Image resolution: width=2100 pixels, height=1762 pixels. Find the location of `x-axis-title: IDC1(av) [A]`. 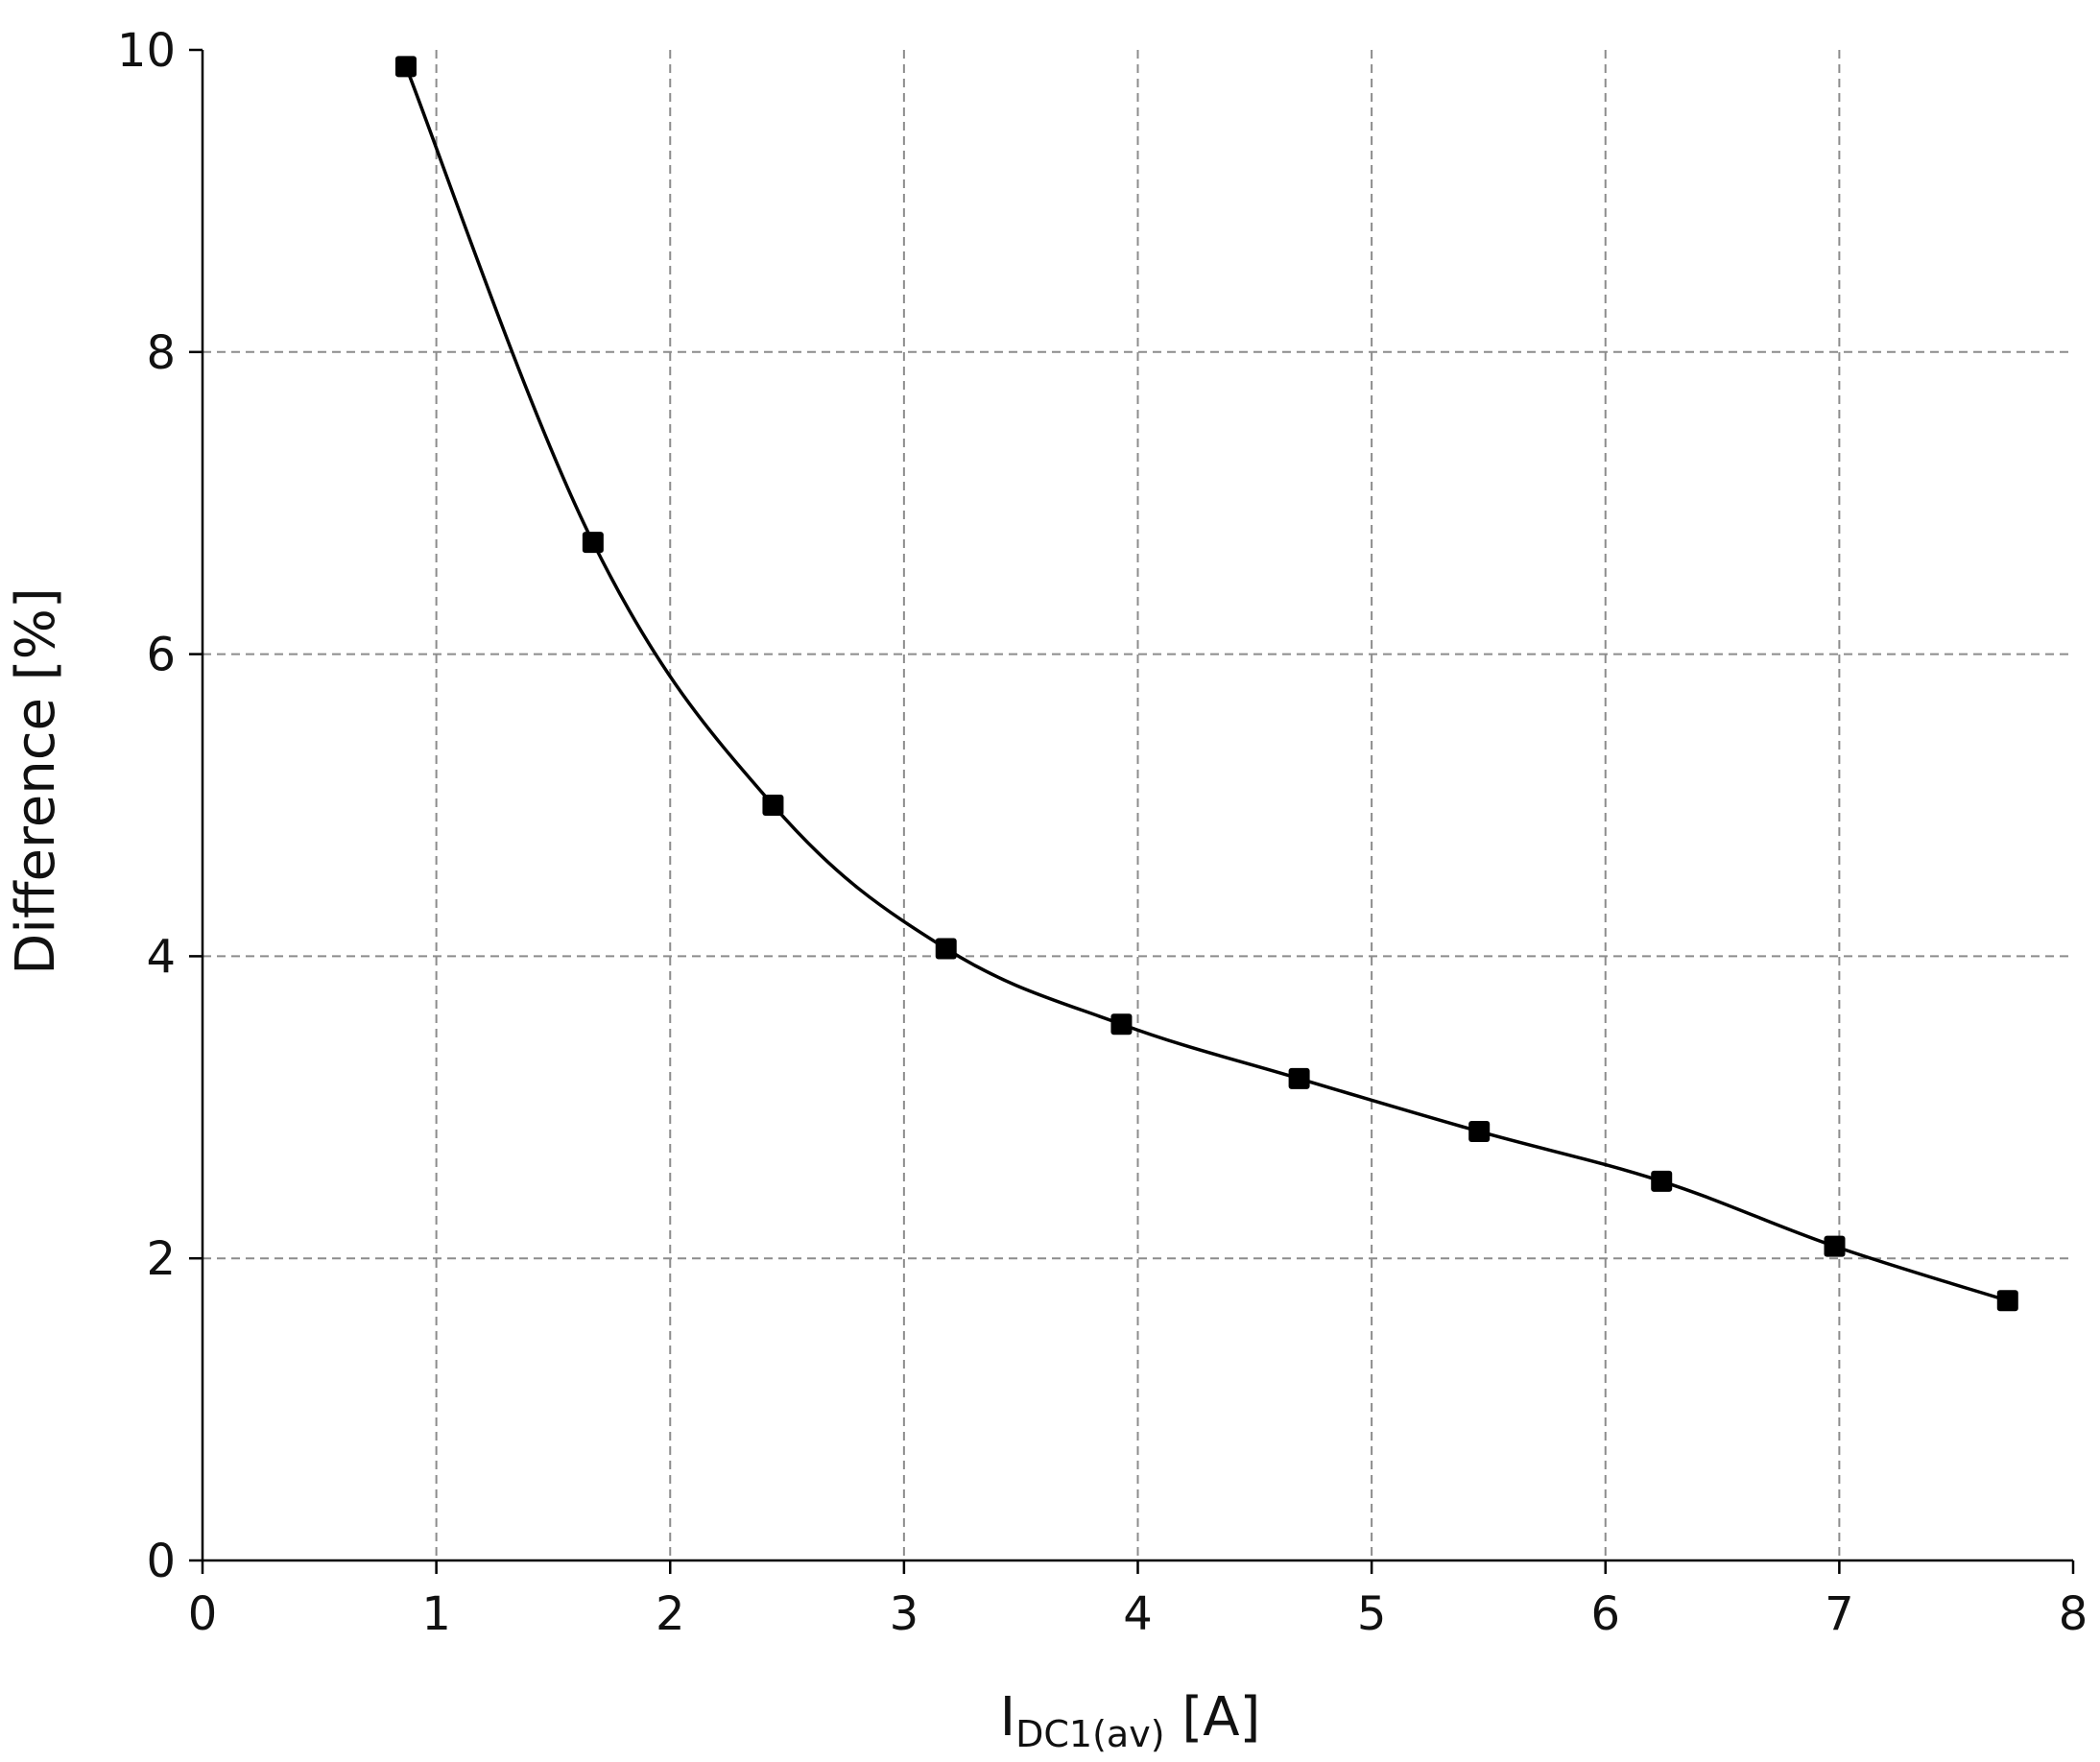

x-axis-title: IDC1(av) [A] is located at coordinates (1130, 1720).